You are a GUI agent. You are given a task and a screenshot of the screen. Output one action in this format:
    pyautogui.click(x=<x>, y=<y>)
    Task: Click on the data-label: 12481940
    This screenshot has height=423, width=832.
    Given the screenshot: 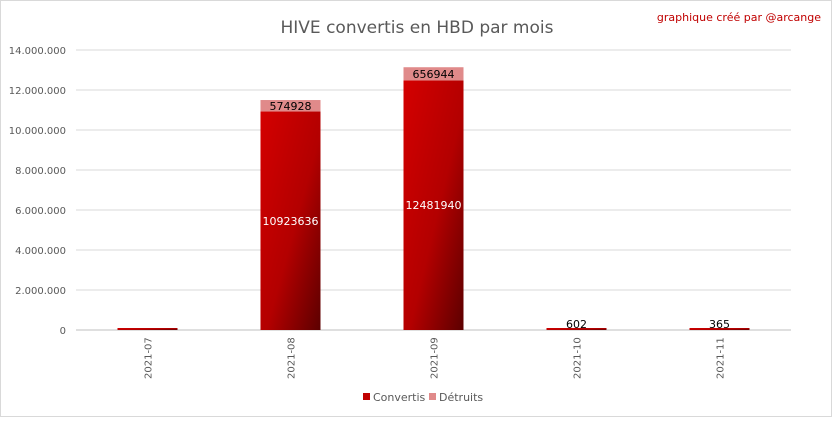 What is the action you would take?
    pyautogui.click(x=434, y=205)
    